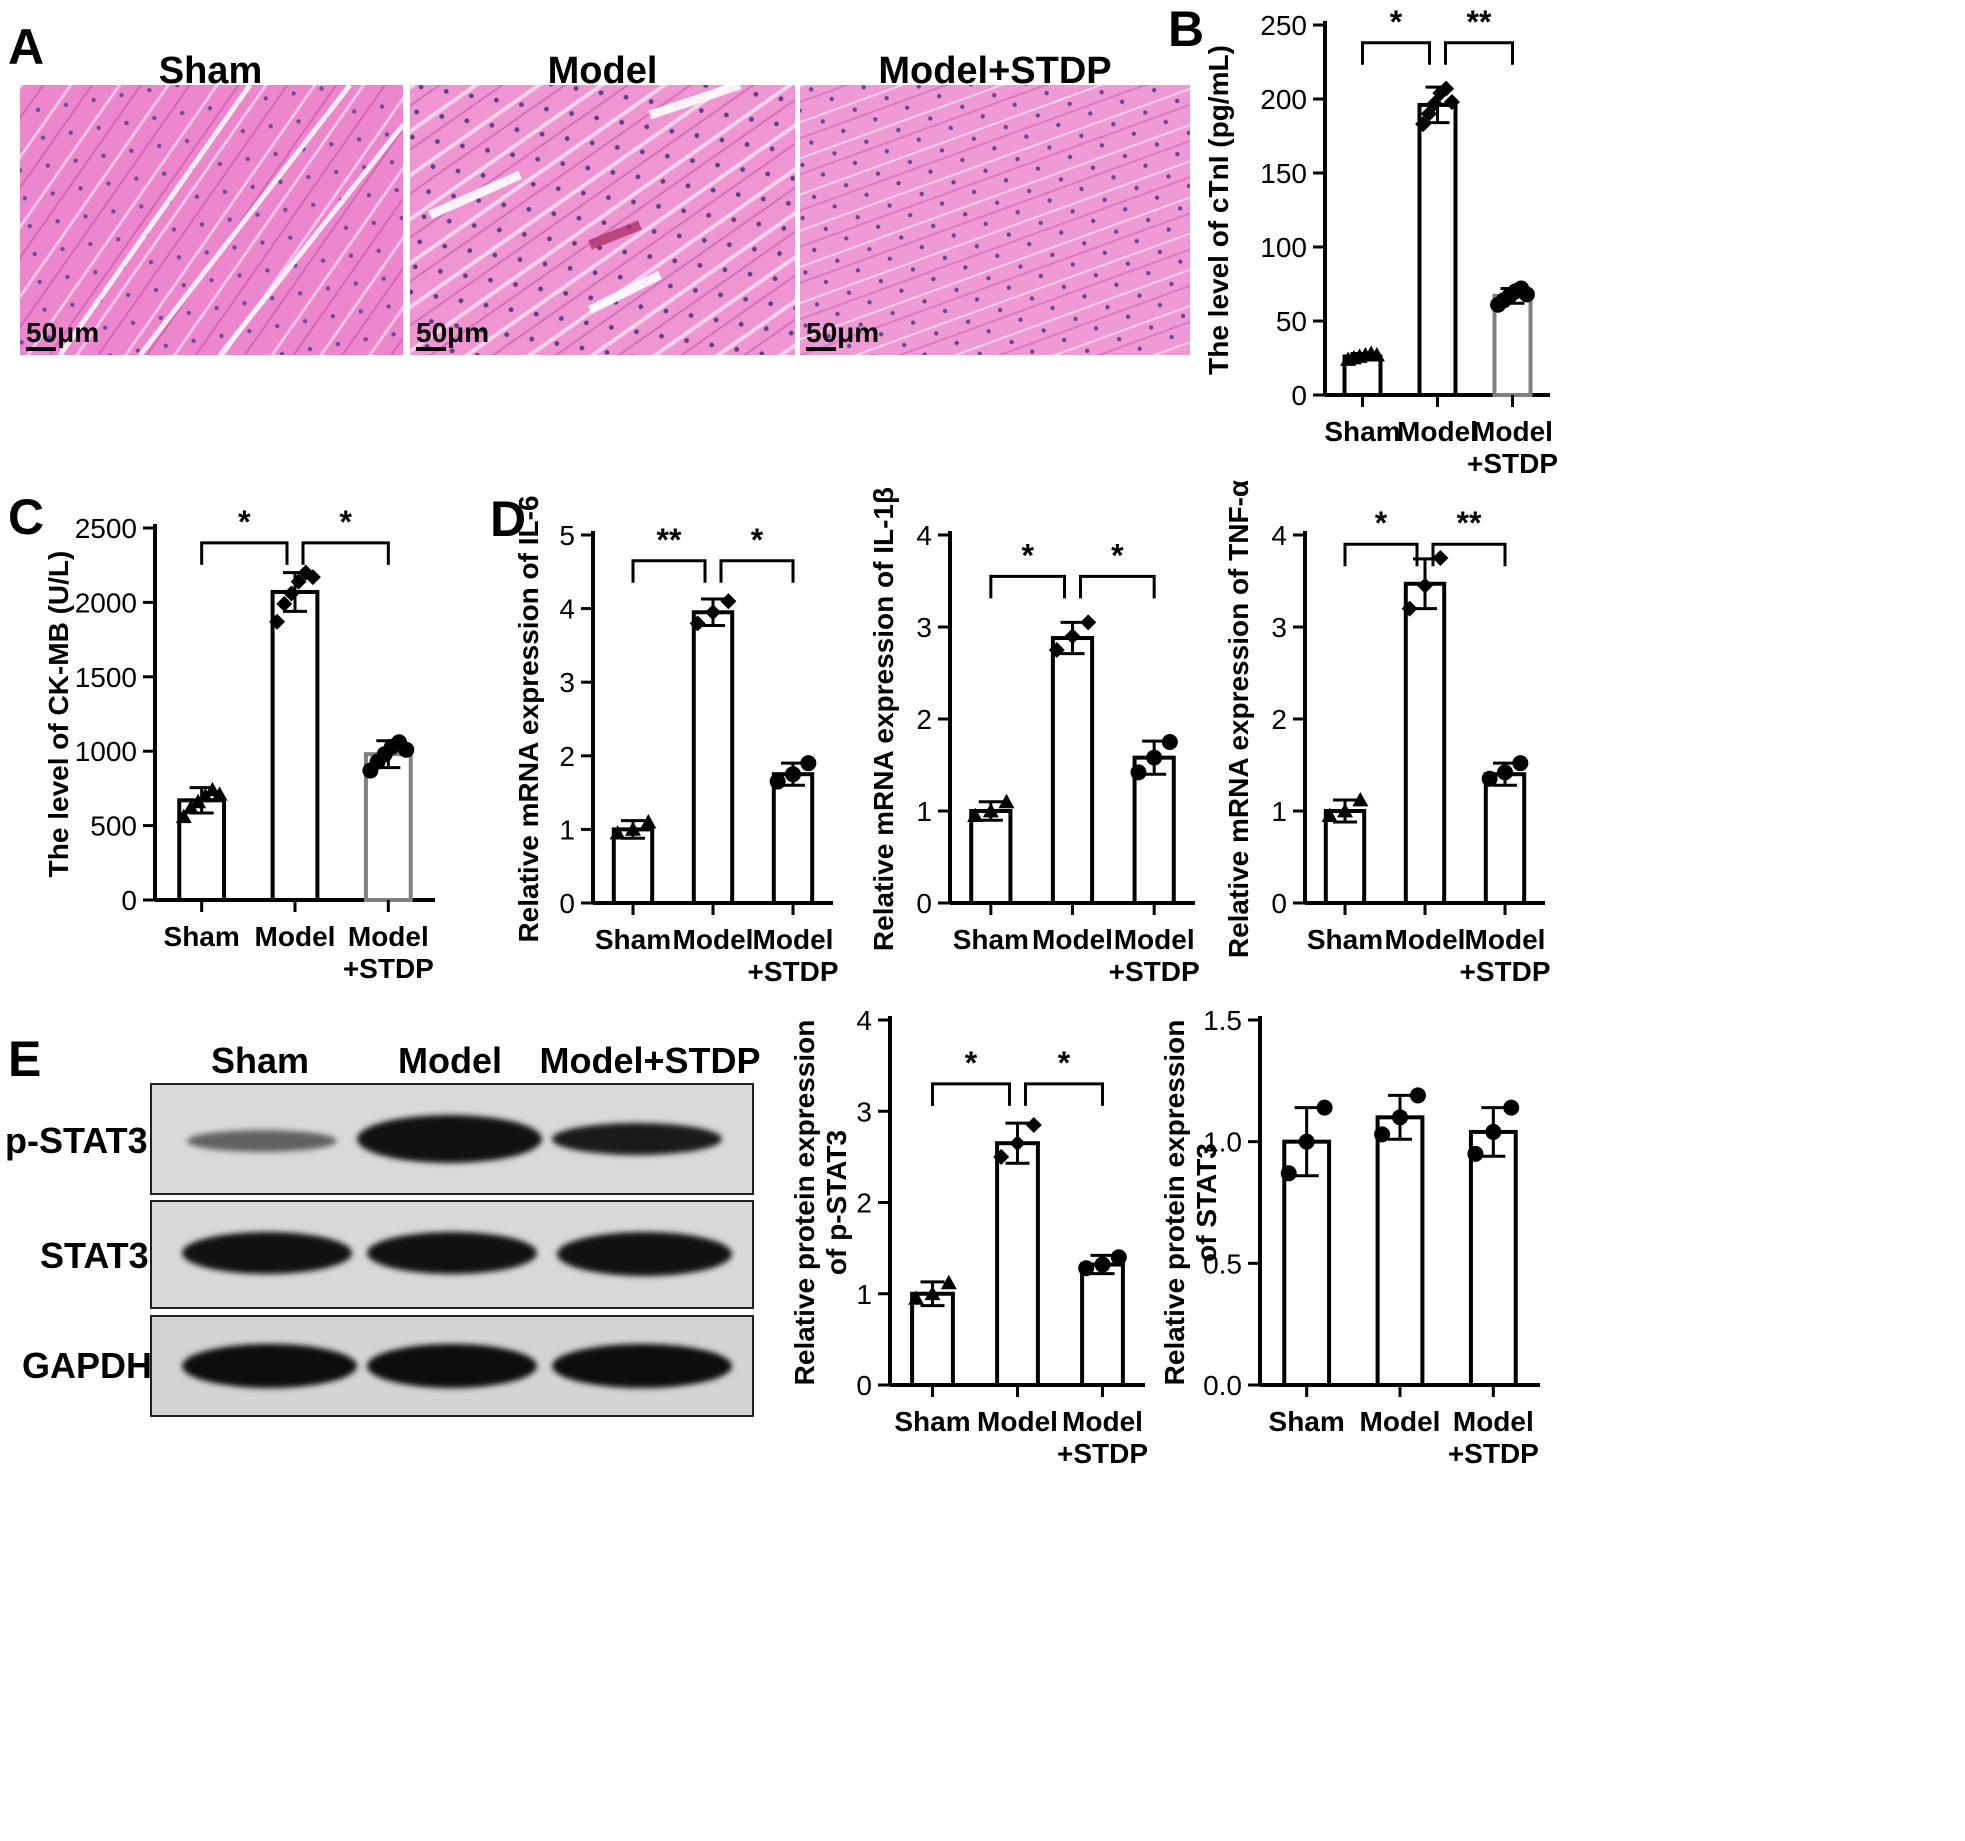 This screenshot has width=1965, height=1841. Describe the element at coordinates (1222, 1142) in the screenshot. I see `e2-ytick-label: 1.0` at that location.